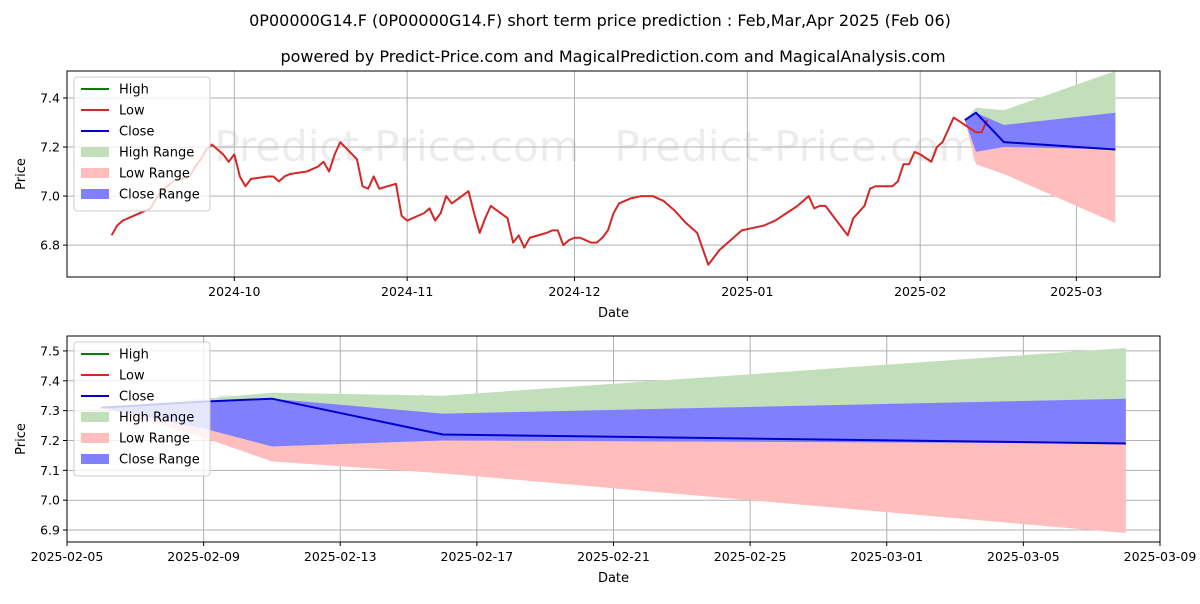 The height and width of the screenshot is (604, 1200). What do you see at coordinates (1023, 556) in the screenshot?
I see `x-tick-label: 2025-03-05` at bounding box center [1023, 556].